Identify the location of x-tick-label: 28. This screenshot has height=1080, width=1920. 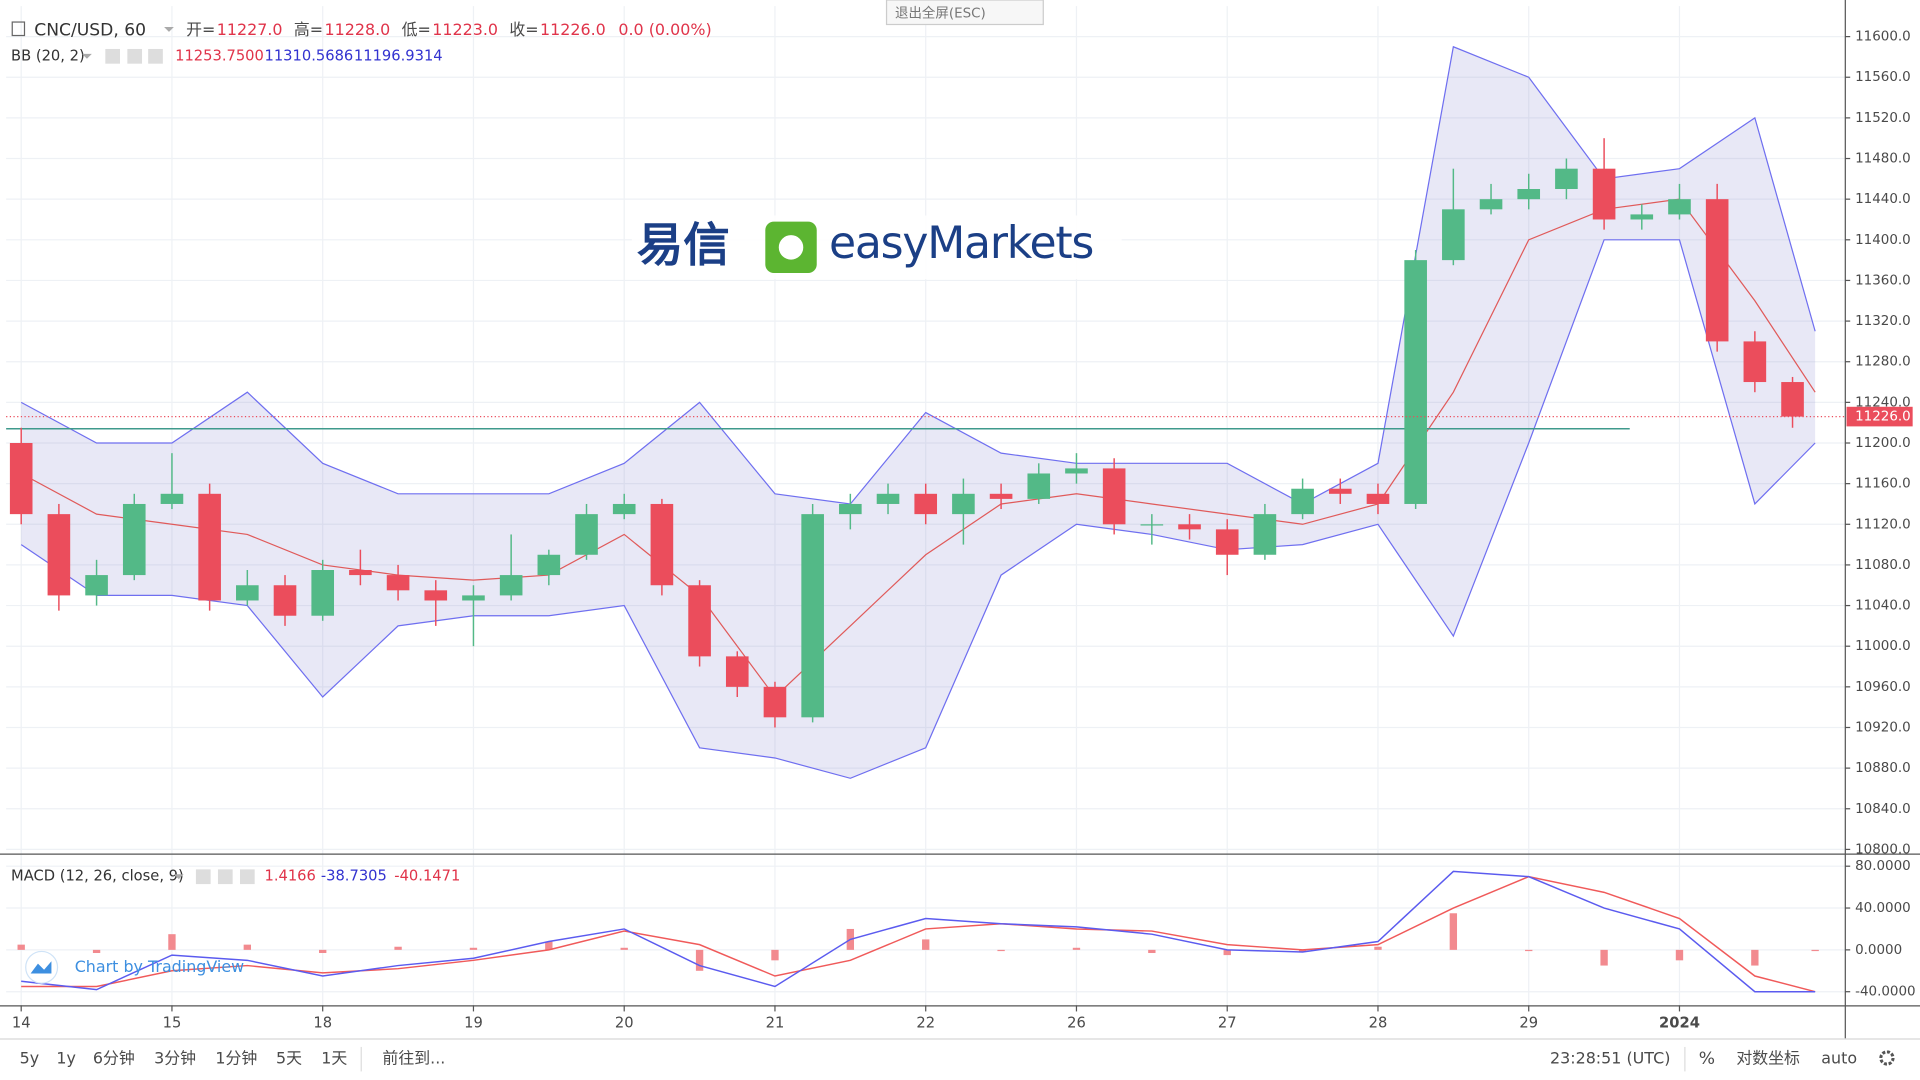
(1378, 1023).